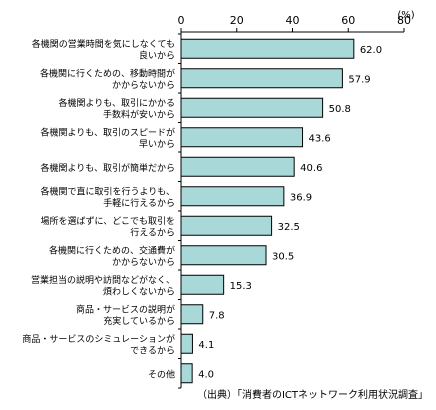 This screenshot has width=436, height=410. Describe the element at coordinates (107, 80) in the screenshot. I see `category-label: 各機関に行くための、移動時間がかからないから` at that location.